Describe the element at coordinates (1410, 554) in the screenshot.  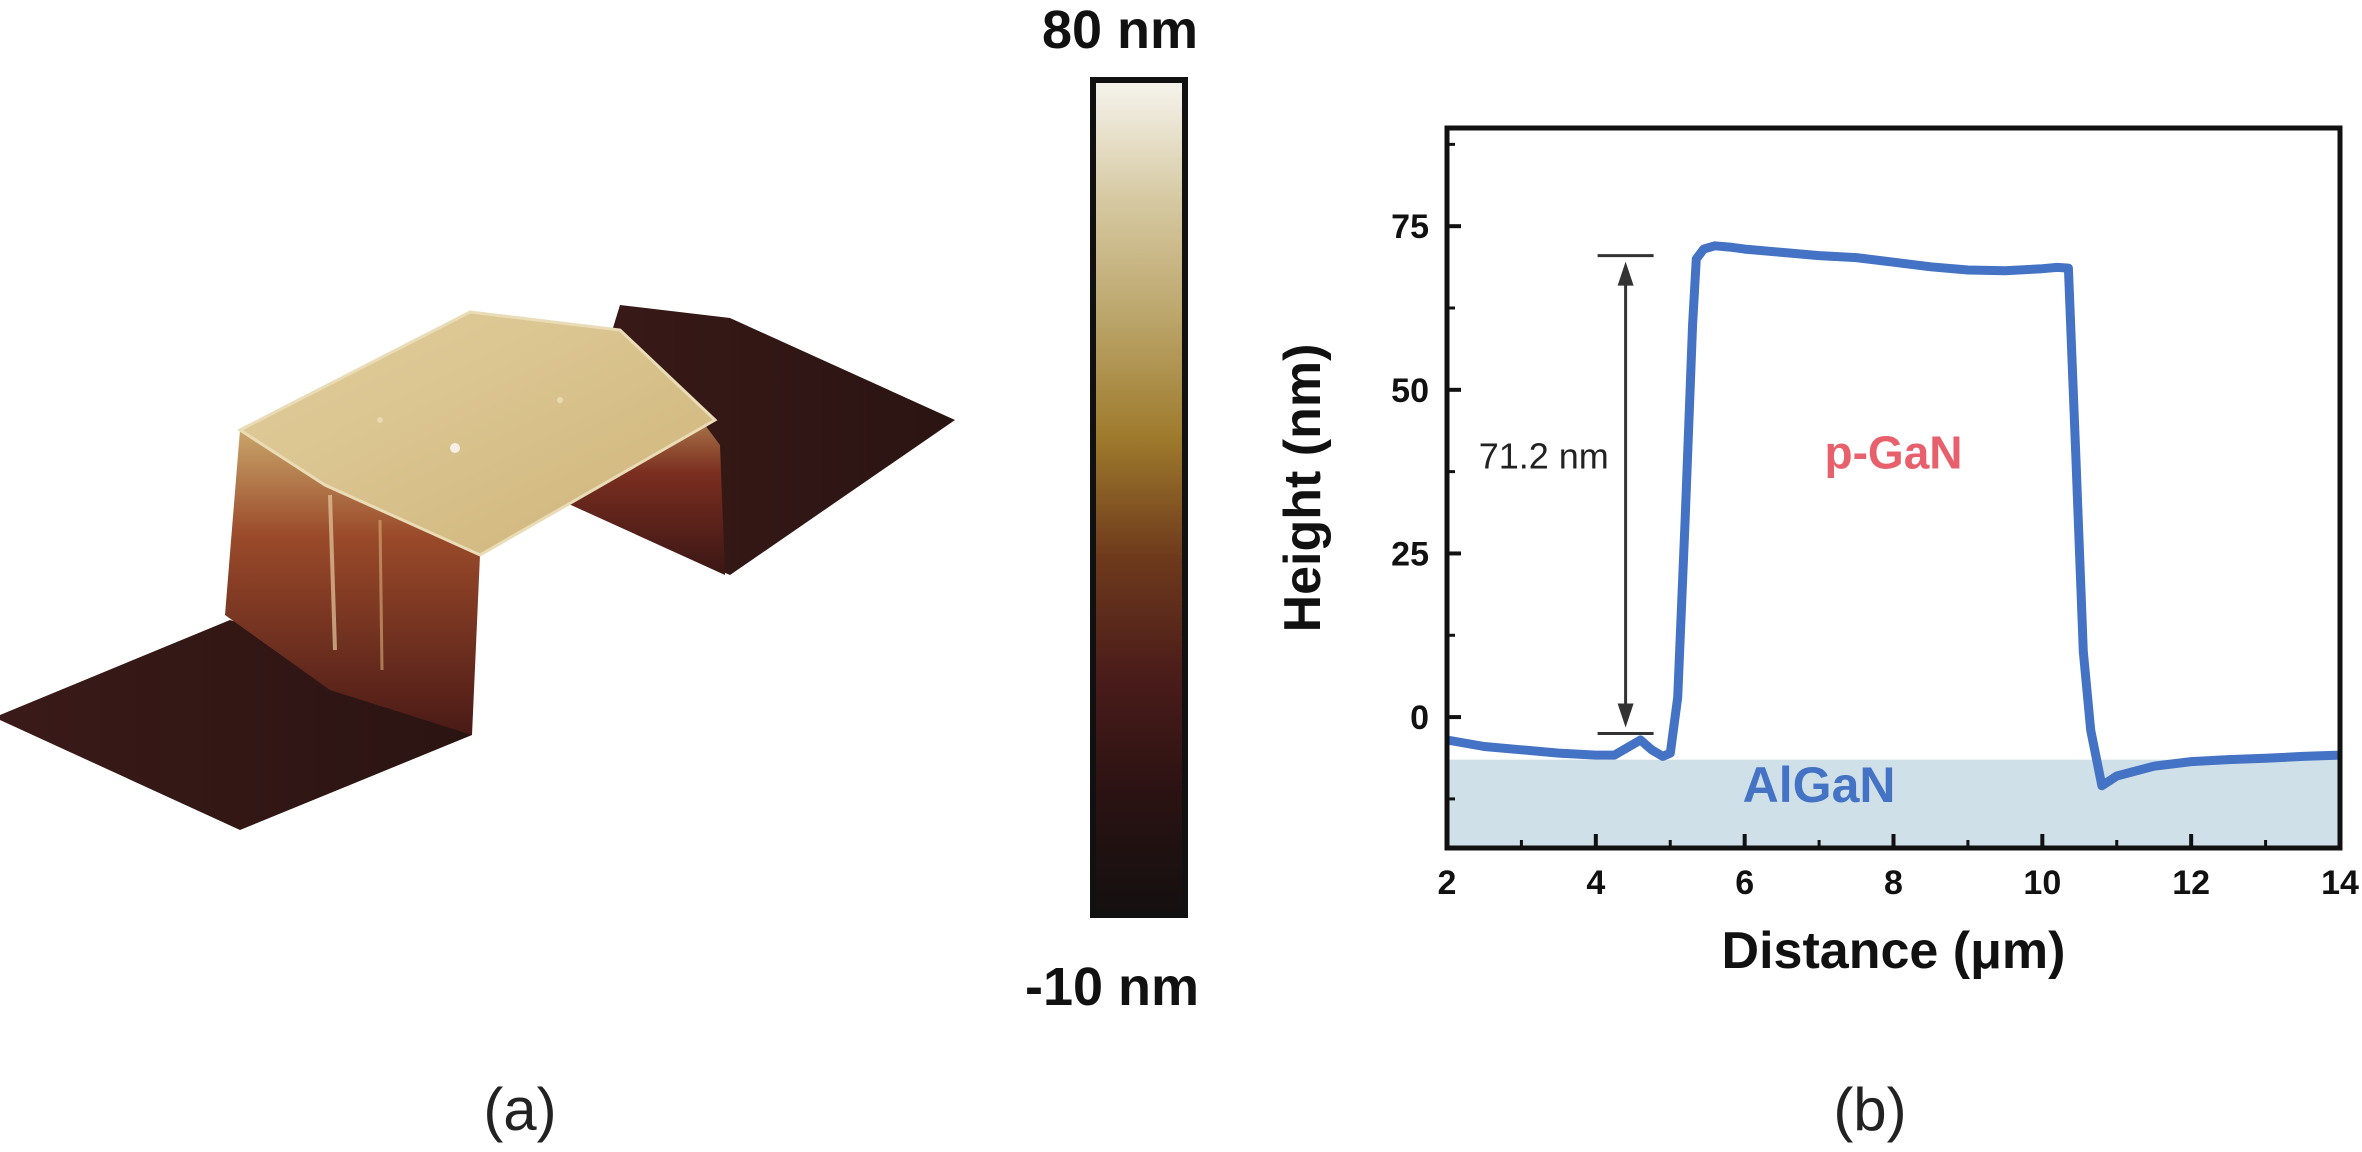
I see `y-tick-label: 25` at that location.